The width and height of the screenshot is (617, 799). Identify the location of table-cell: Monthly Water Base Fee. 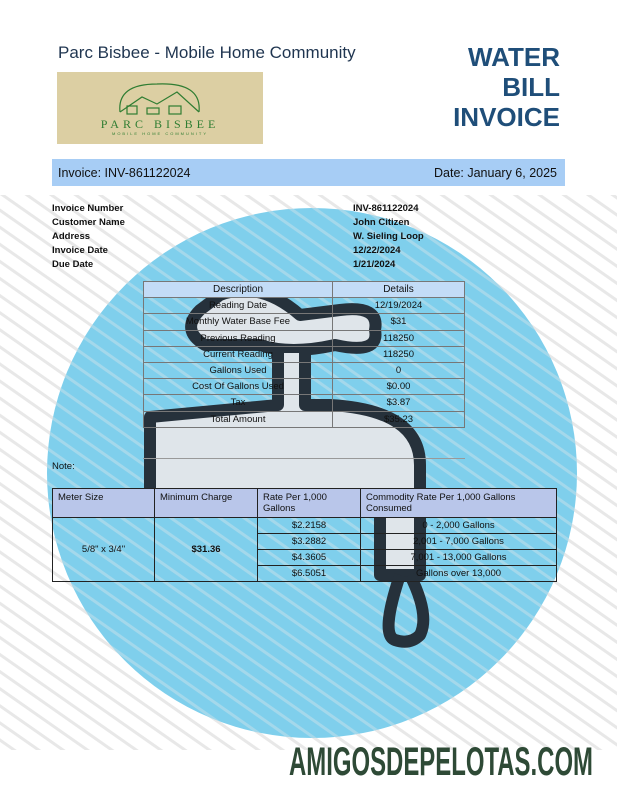
(238, 322).